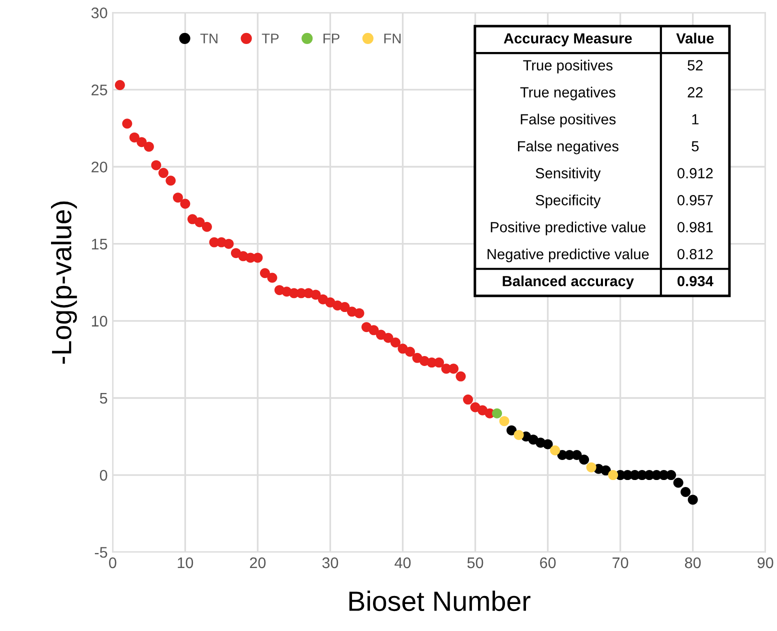 This screenshot has width=777, height=631. I want to click on x-tick-label: 60, so click(548, 562).